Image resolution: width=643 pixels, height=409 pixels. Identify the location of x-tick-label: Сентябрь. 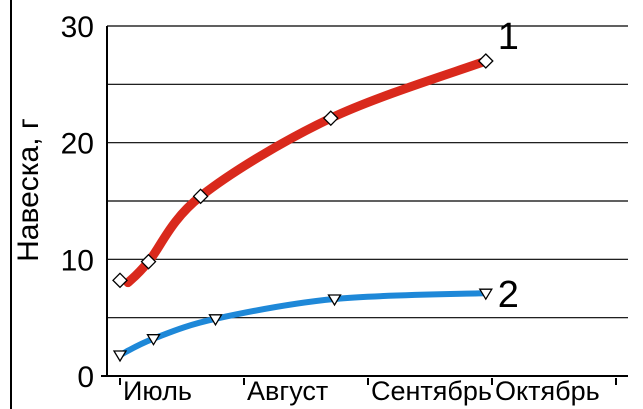
(431, 391).